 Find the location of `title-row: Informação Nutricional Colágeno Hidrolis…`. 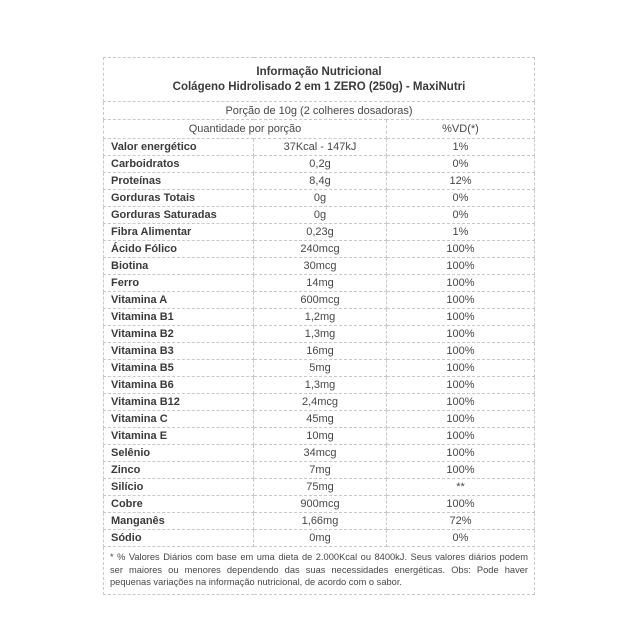

title-row: Informação Nutricional Colágeno Hidrolis… is located at coordinates (319, 79).